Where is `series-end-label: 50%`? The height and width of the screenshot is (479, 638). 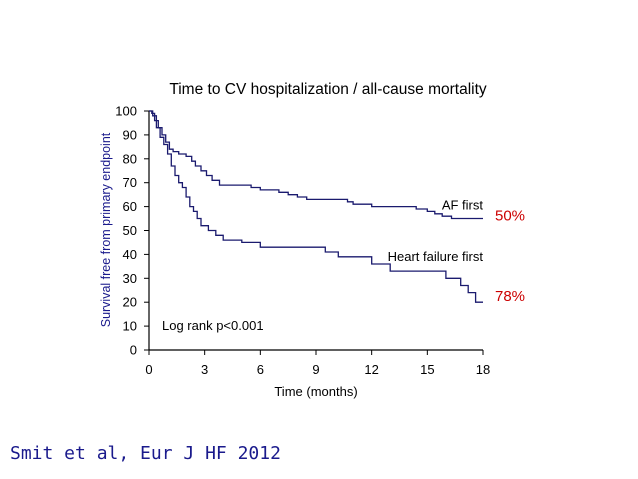 series-end-label: 50% is located at coordinates (510, 216).